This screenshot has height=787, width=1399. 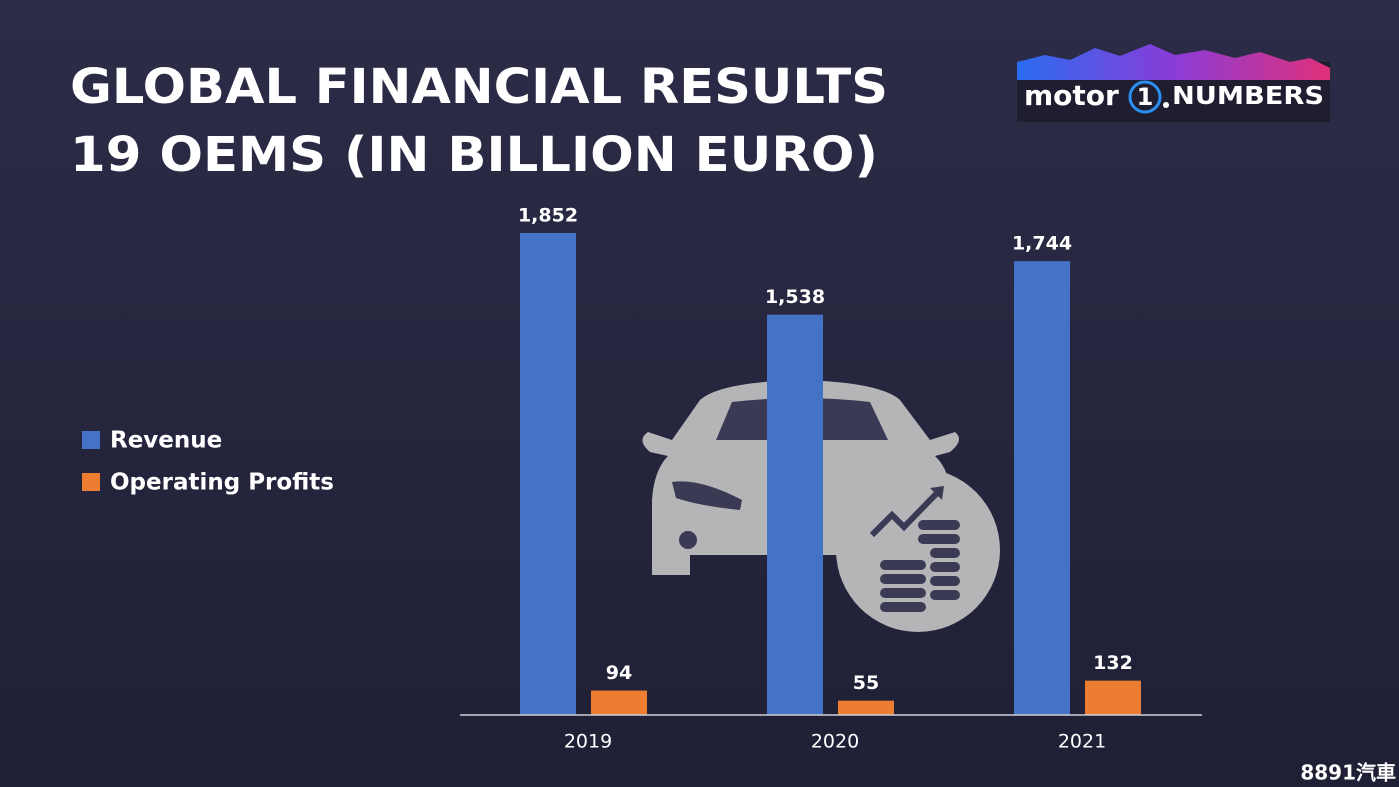 What do you see at coordinates (1071, 95) in the screenshot?
I see `logo-word: motor` at bounding box center [1071, 95].